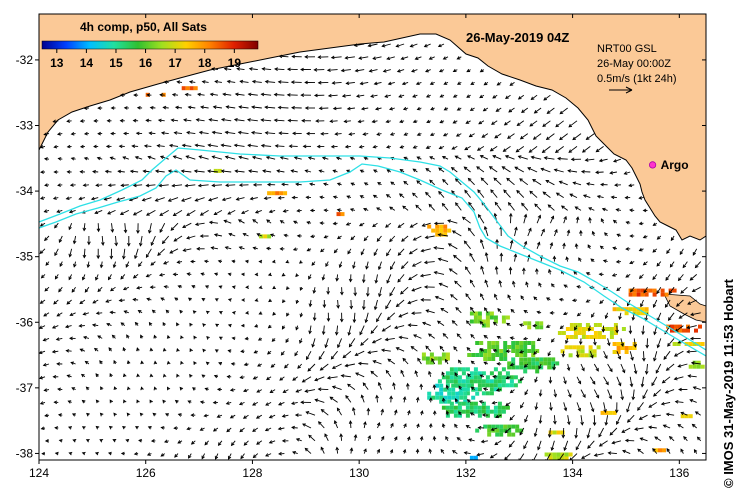  What do you see at coordinates (87, 63) in the screenshot?
I see `colorbar-tick-label: 14` at bounding box center [87, 63].